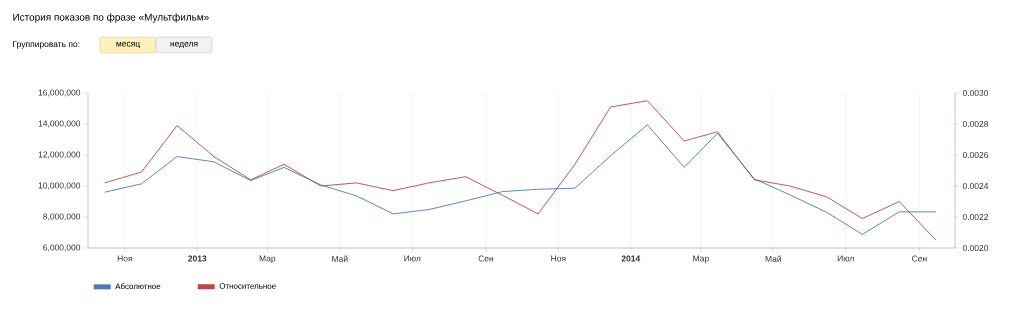  I want to click on y2-tick-label: 0.0026, so click(975, 155).